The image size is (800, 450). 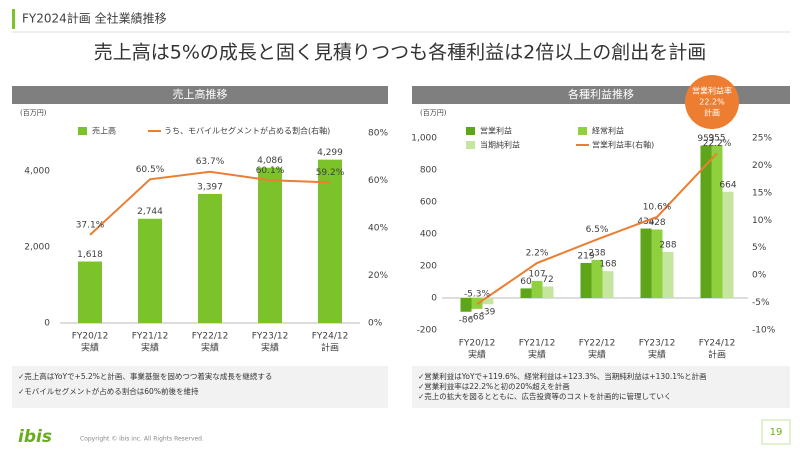 What do you see at coordinates (424, 139) in the screenshot?
I see `y-tick-label: 1,000` at bounding box center [424, 139].